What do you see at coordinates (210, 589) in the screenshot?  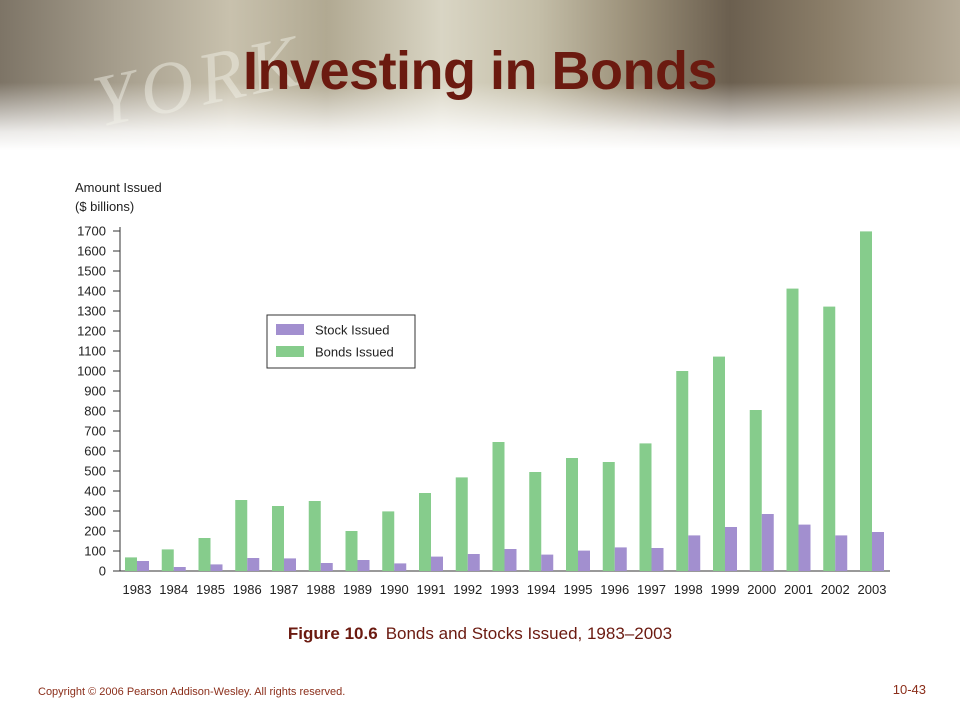 I see `x-tick-label: 1985` at bounding box center [210, 589].